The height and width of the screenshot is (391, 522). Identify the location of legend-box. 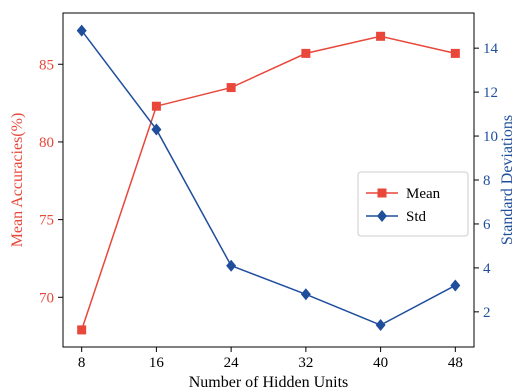
(413, 204).